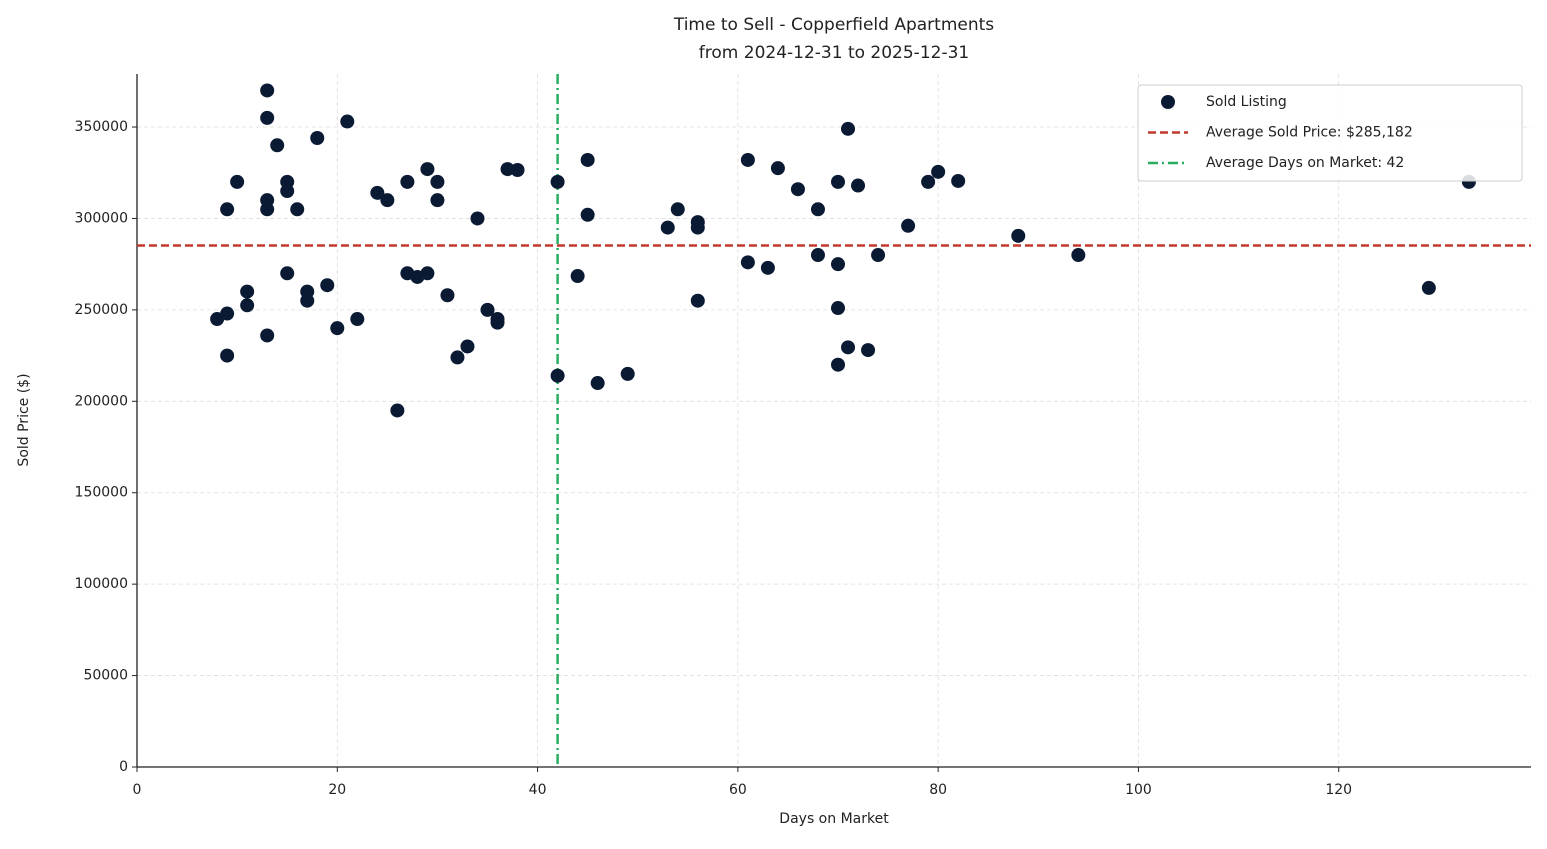 This screenshot has height=849, width=1547. I want to click on legend-marker, so click(1168, 102).